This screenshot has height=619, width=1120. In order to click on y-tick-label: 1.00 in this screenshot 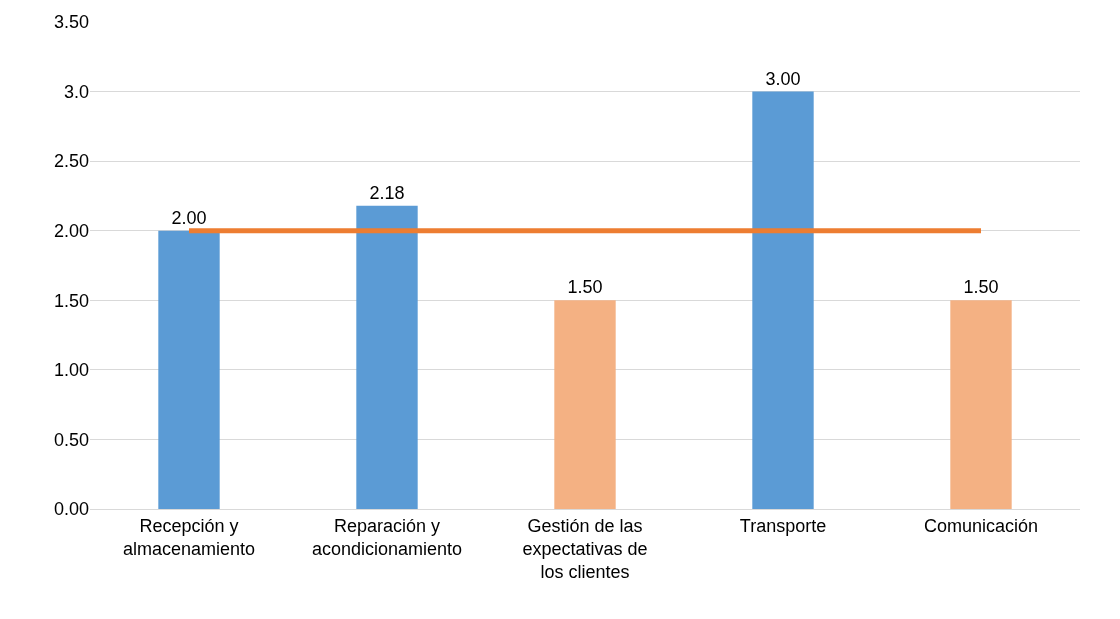, I will do `click(71, 370)`.